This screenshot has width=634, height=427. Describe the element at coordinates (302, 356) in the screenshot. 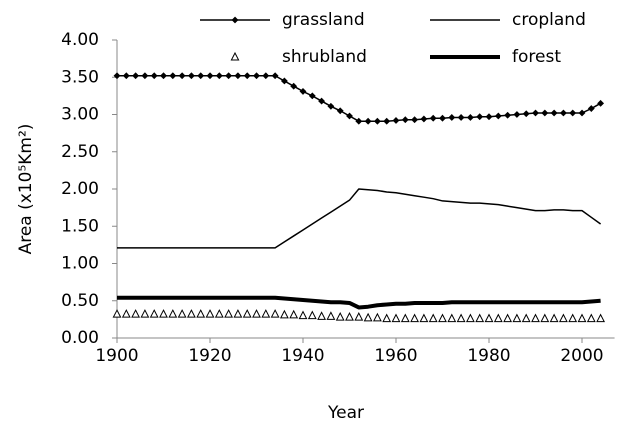

I see `x-tick-label: 1940` at that location.